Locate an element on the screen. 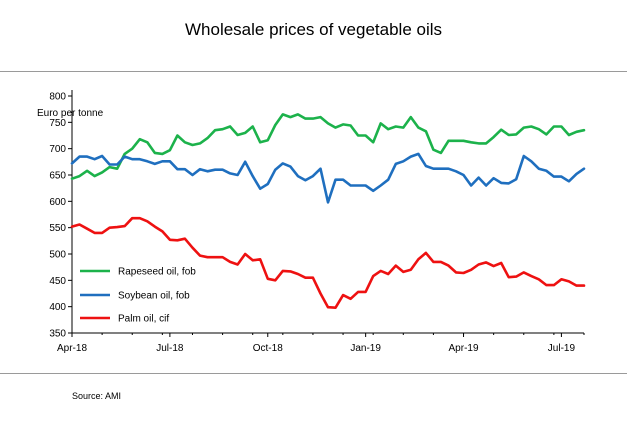 This screenshot has height=429, width=627. y-tick-label: 800 is located at coordinates (57, 97).